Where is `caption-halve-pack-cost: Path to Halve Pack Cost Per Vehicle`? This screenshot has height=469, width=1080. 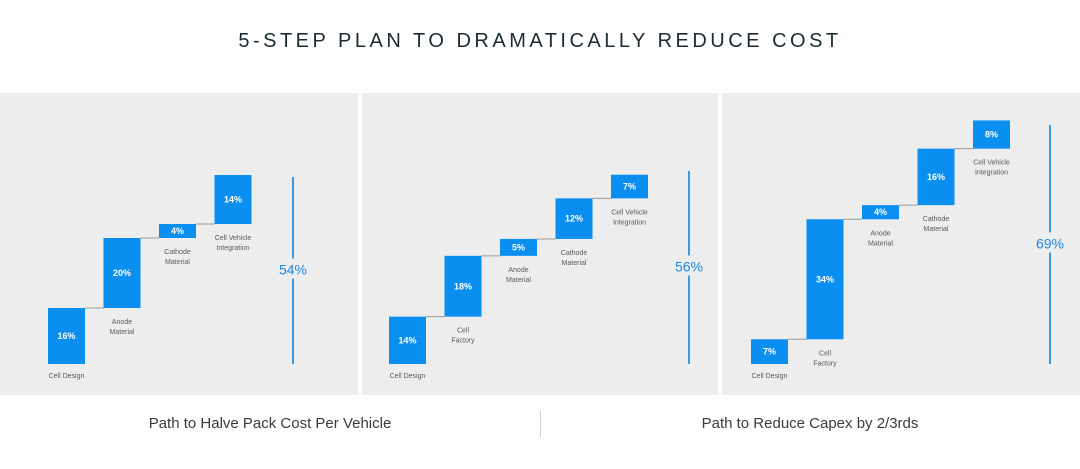
caption-halve-pack-cost: Path to Halve Pack Cost Per Vehicle is located at coordinates (270, 423).